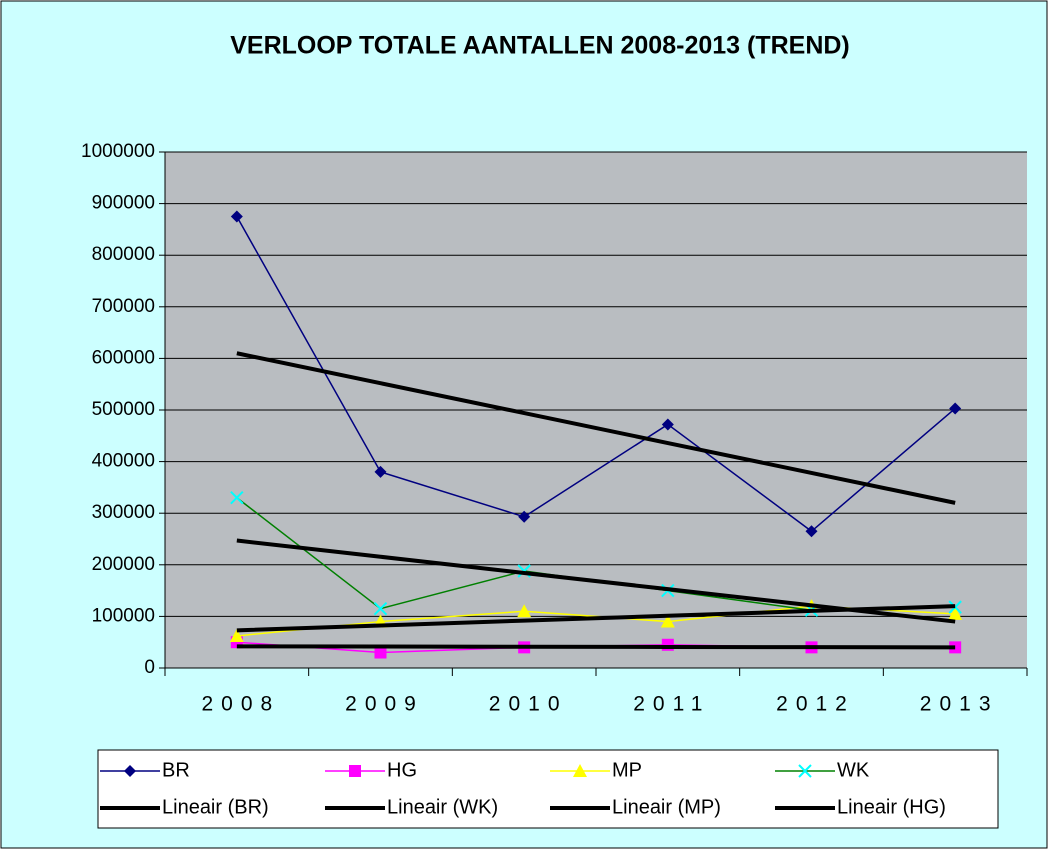 The height and width of the screenshot is (849, 1048). Describe the element at coordinates (149, 667) in the screenshot. I see `y-tick-label: 0` at that location.